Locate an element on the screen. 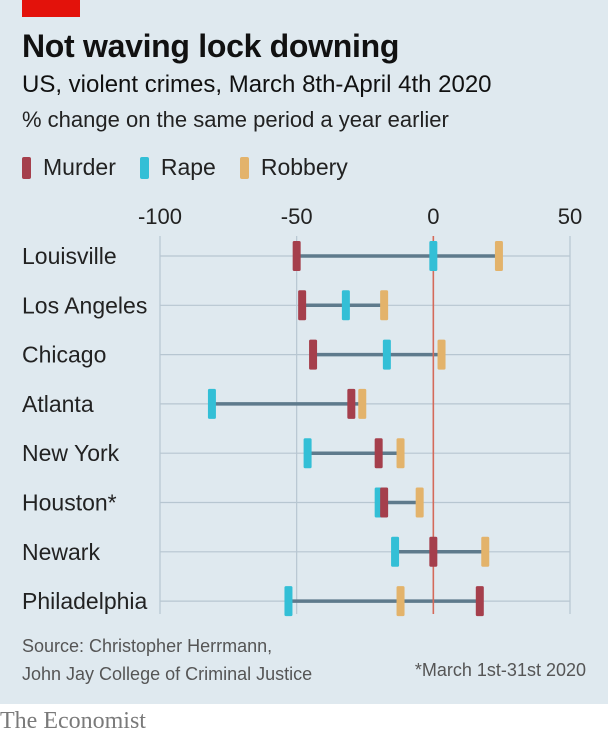  category-label: Houston* is located at coordinates (69, 503).